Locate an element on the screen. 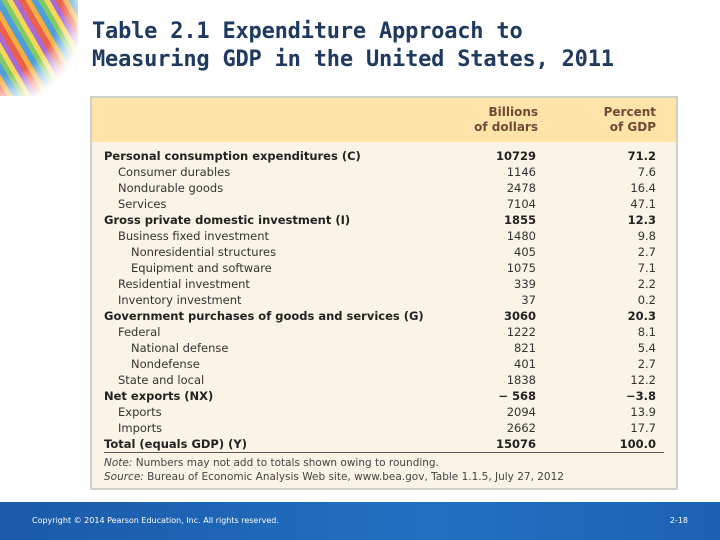 Image resolution: width=720 pixels, height=540 pixels. decorative-corner-art is located at coordinates (39, 48).